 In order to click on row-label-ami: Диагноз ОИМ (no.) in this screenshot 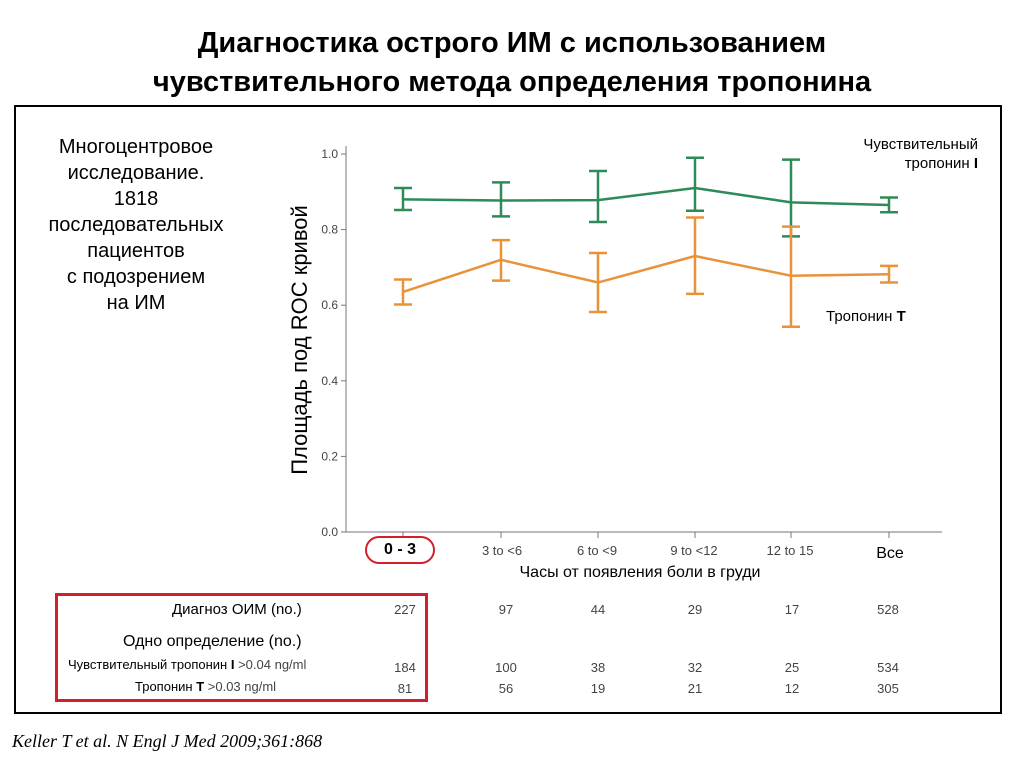, I will do `click(237, 609)`.